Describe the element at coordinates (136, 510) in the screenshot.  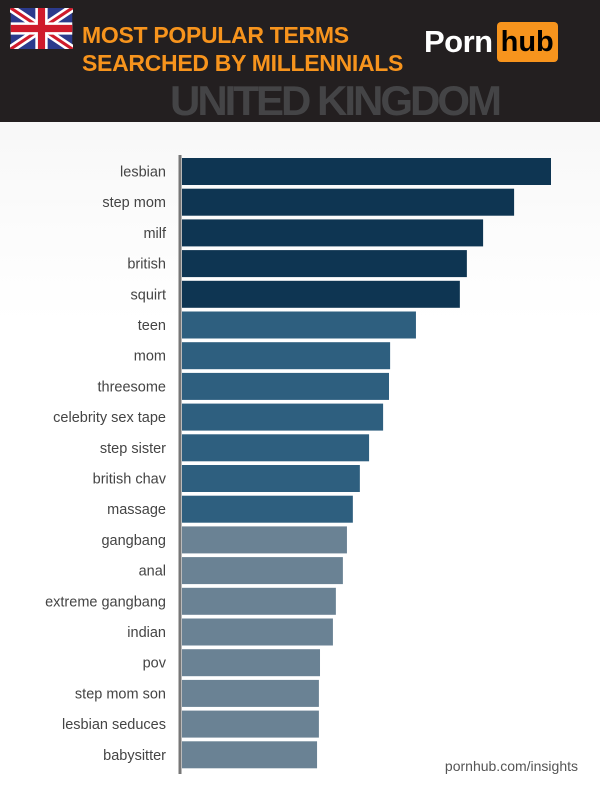
I see `category-label: massage` at that location.